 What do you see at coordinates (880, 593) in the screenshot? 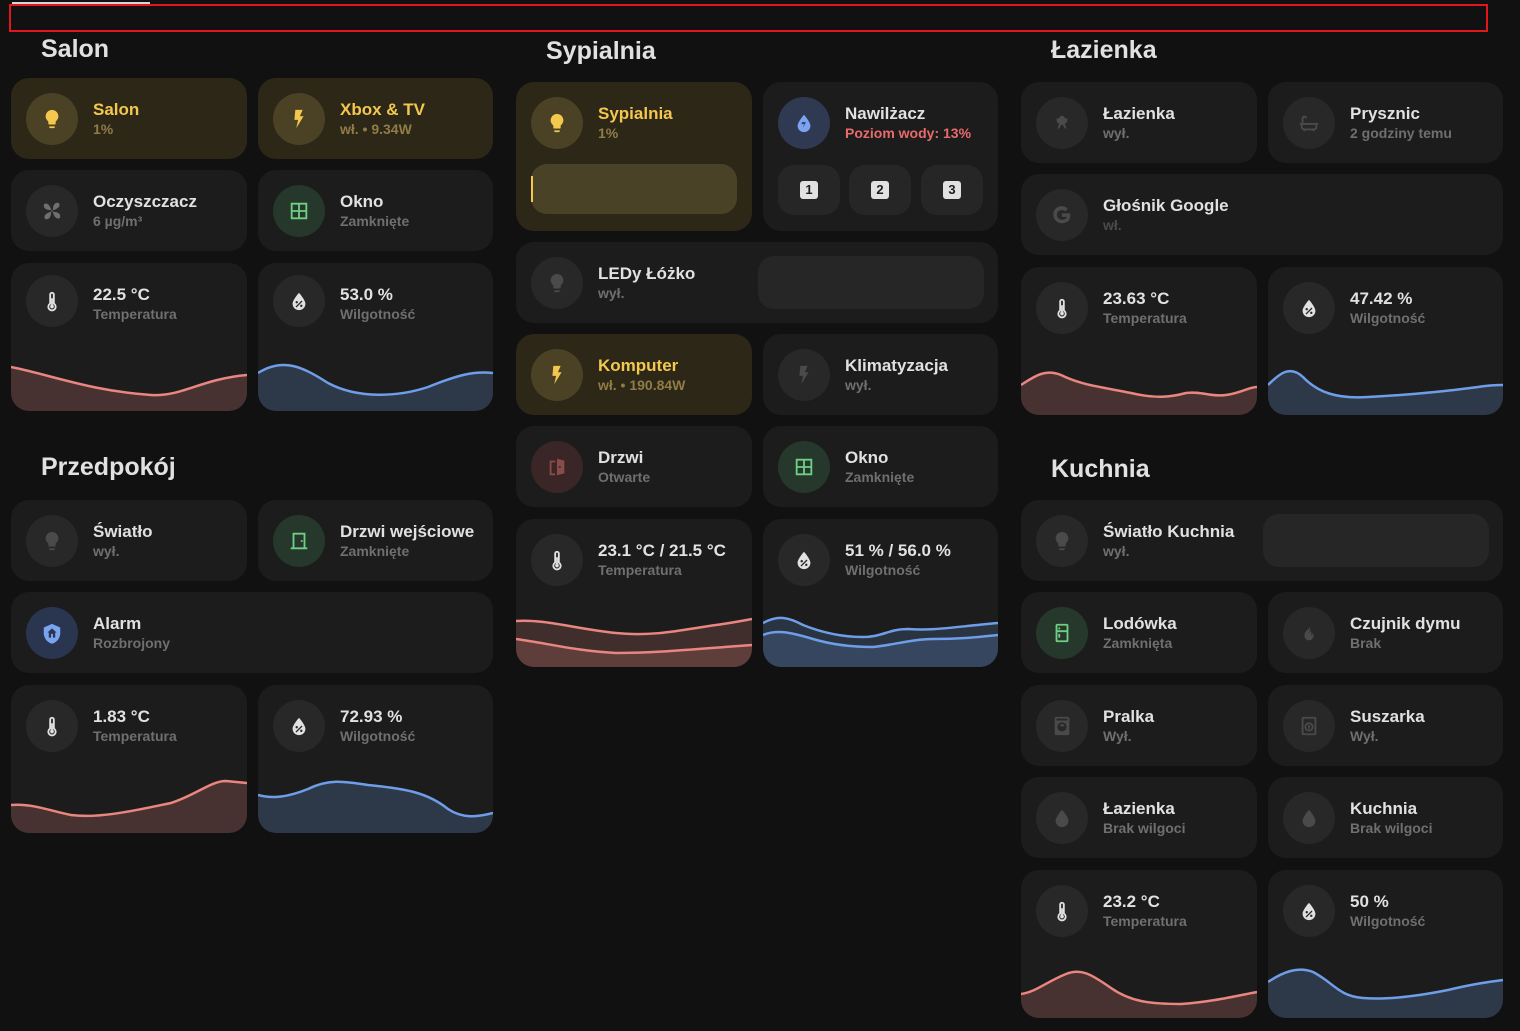
I see `humidity-card-sypialnia: 51 % / 56.0 % Wilgotność` at bounding box center [880, 593].